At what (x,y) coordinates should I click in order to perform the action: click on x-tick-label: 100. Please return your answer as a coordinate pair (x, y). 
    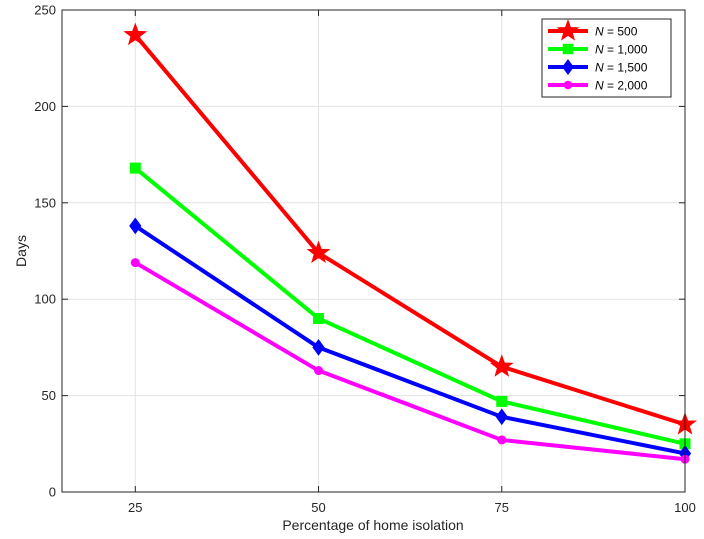
    Looking at the image, I should click on (685, 507).